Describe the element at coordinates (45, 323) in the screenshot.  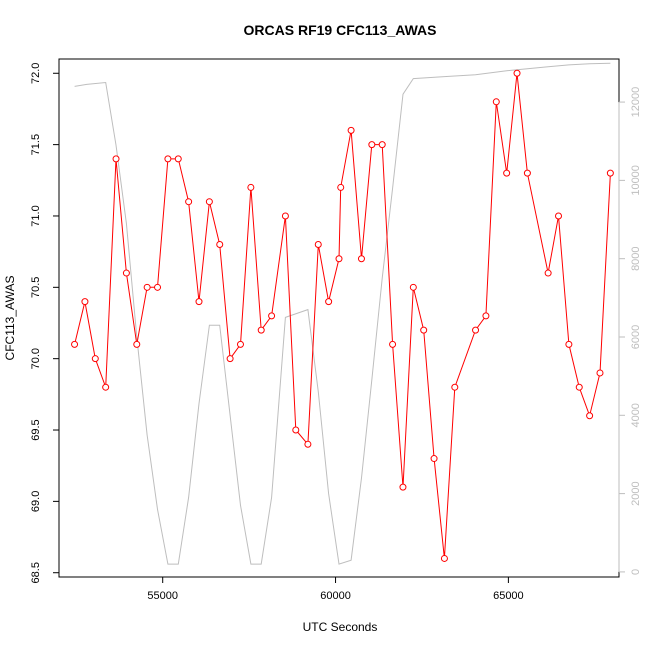
I see `y-axis: 68.5 69.0 69.5 70.0 70.5 71.0 71.5 72.0` at that location.